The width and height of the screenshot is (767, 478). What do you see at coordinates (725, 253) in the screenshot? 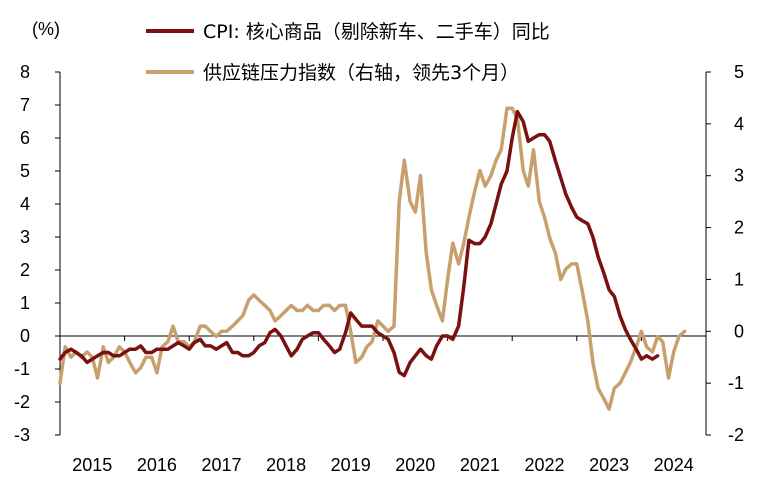
I see `right-axis: 5 4 3 2 1 0 -1 -2` at bounding box center [725, 253].